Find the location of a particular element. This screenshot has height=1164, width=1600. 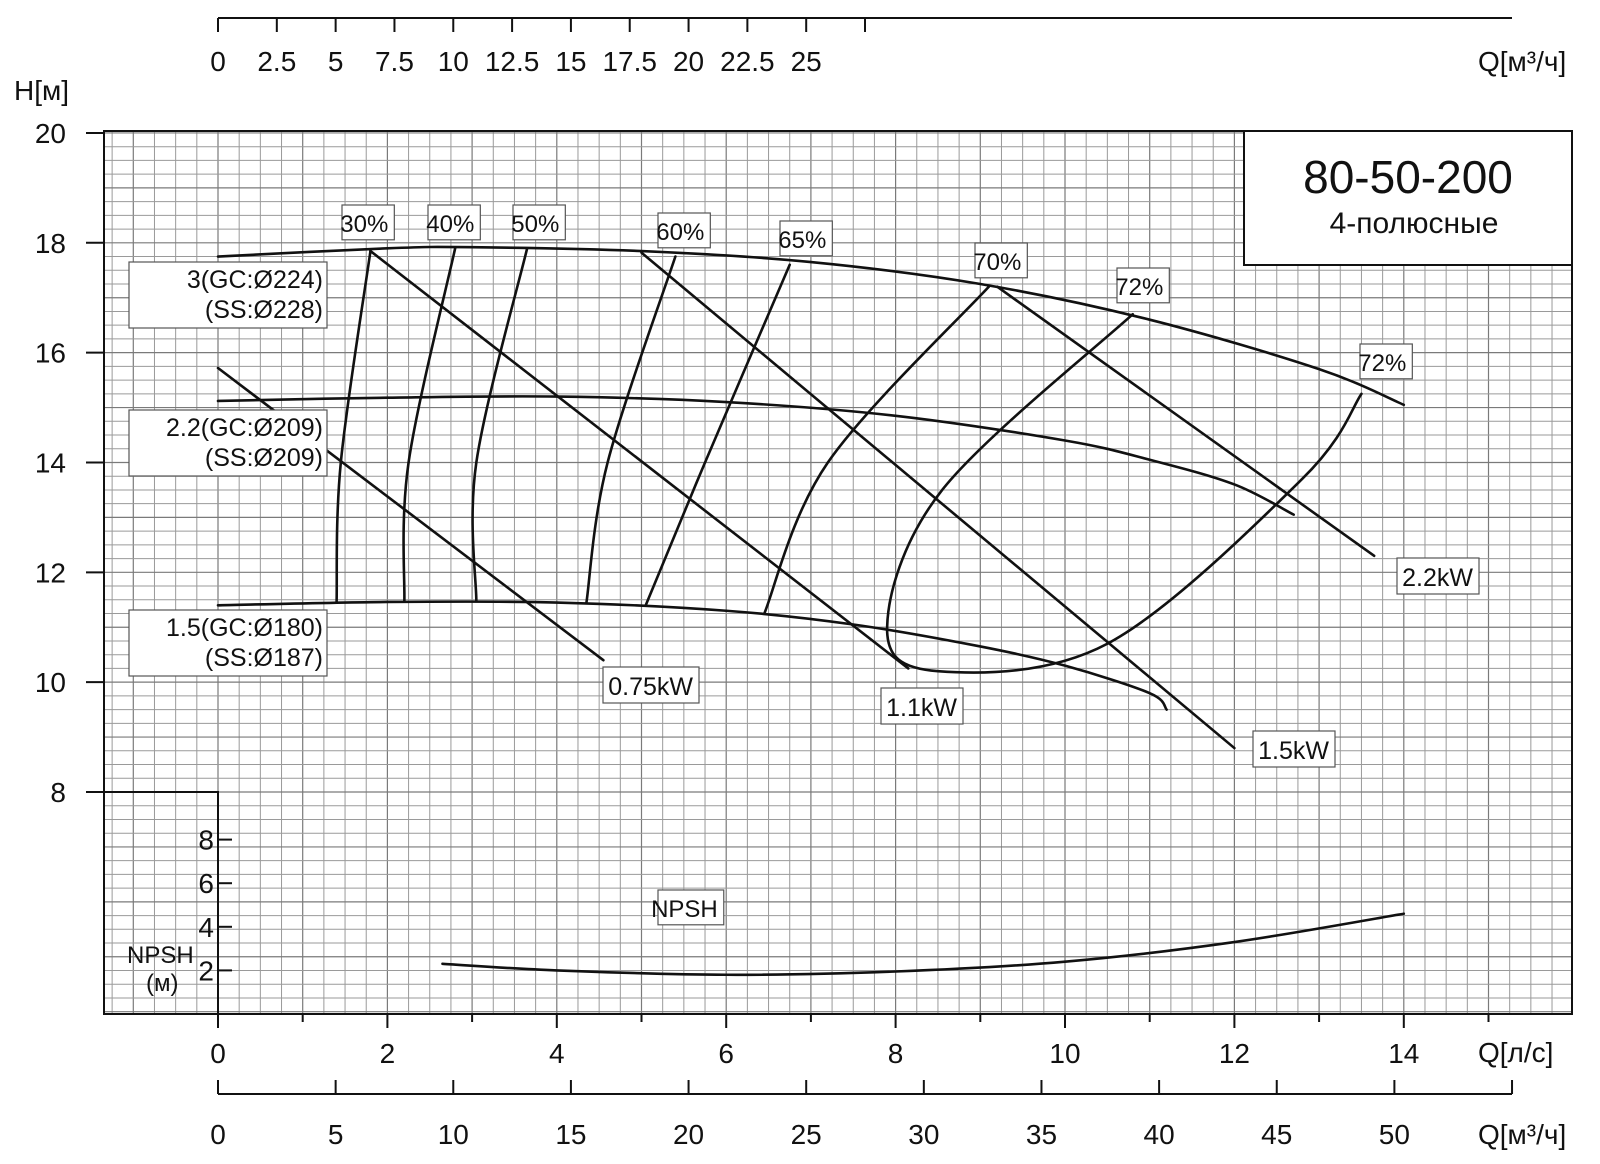

impeller-label-text: (SS:Ø187) is located at coordinates (264, 658).